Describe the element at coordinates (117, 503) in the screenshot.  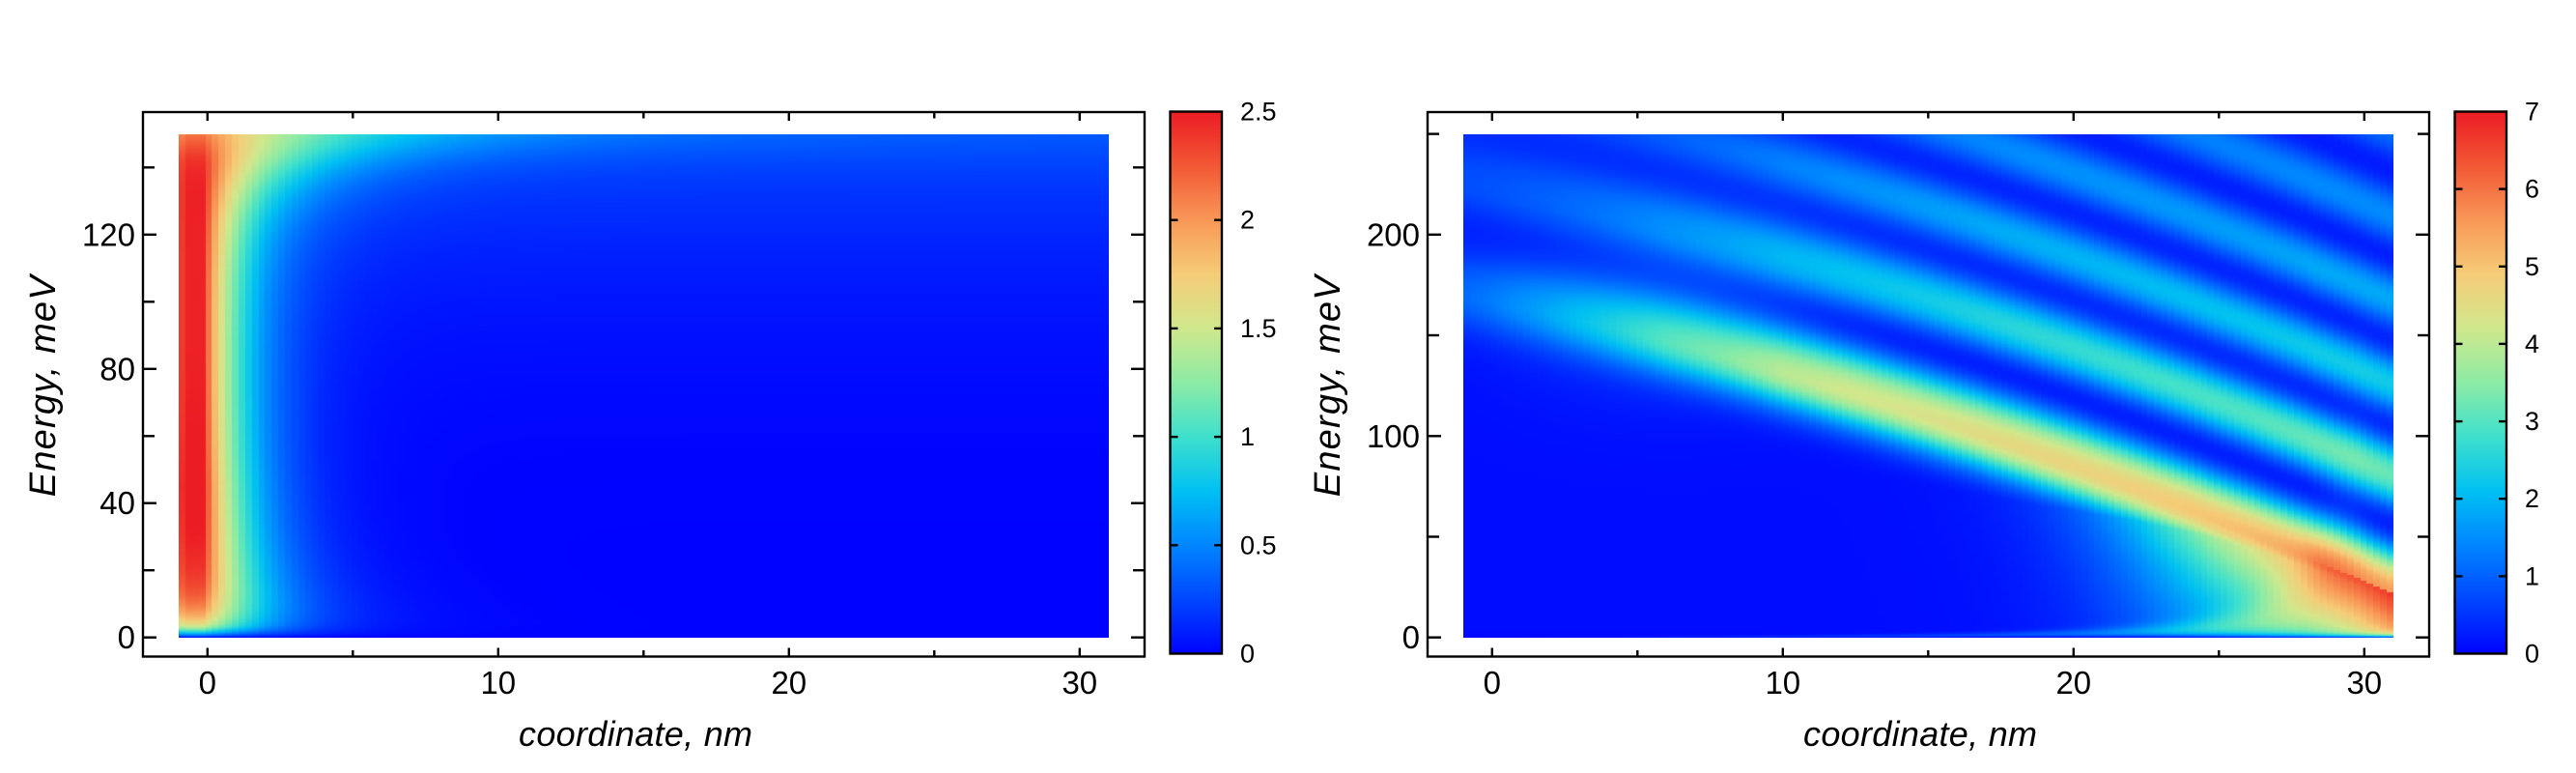
I see `svg-text: 40` at that location.